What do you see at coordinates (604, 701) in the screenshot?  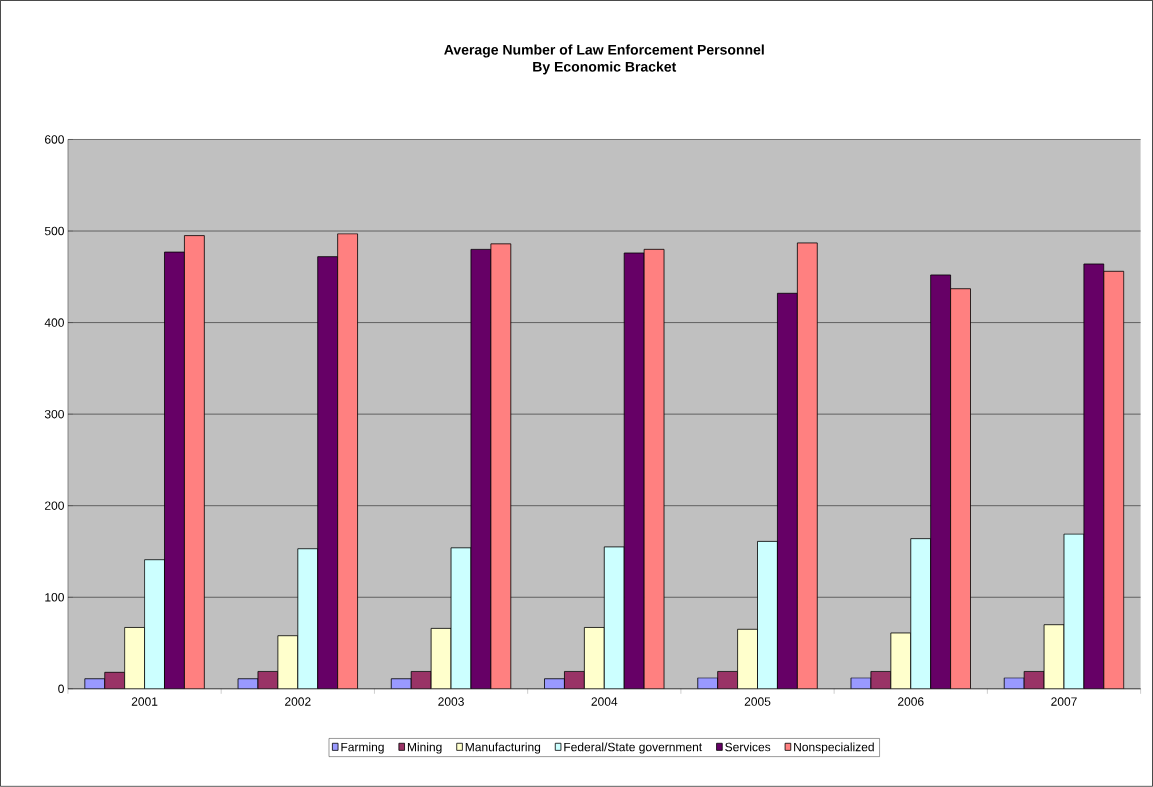 I see `x-tick-label: 2004` at bounding box center [604, 701].